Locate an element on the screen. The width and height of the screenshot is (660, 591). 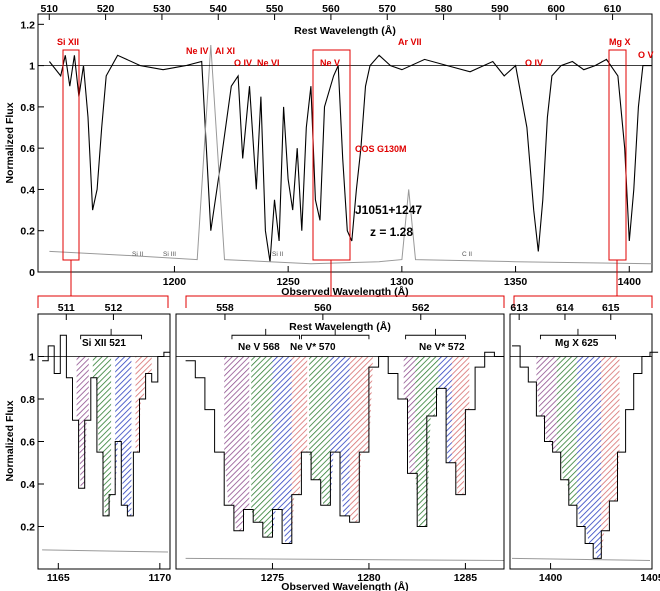
si-xii-component-markers is located at coordinates (111, 334).